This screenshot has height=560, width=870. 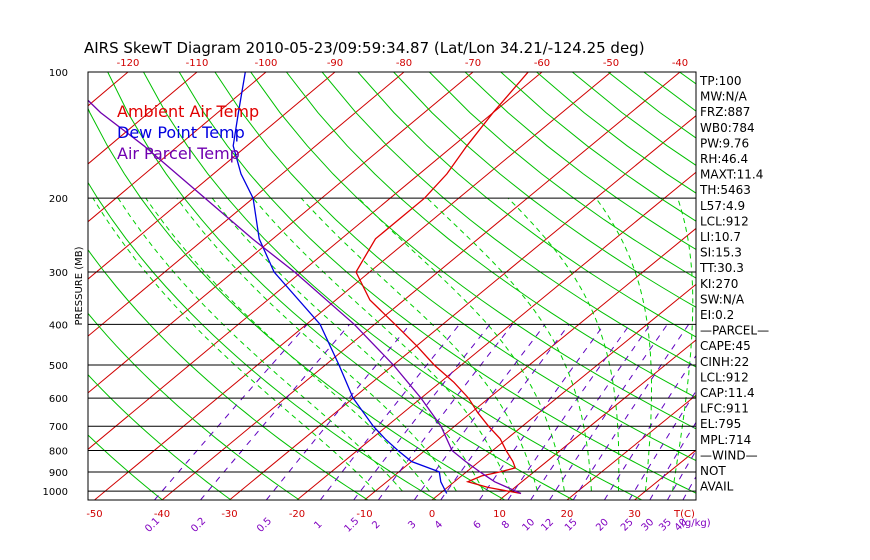 I want to click on pressure-tick-label: 400, so click(x=58, y=325).